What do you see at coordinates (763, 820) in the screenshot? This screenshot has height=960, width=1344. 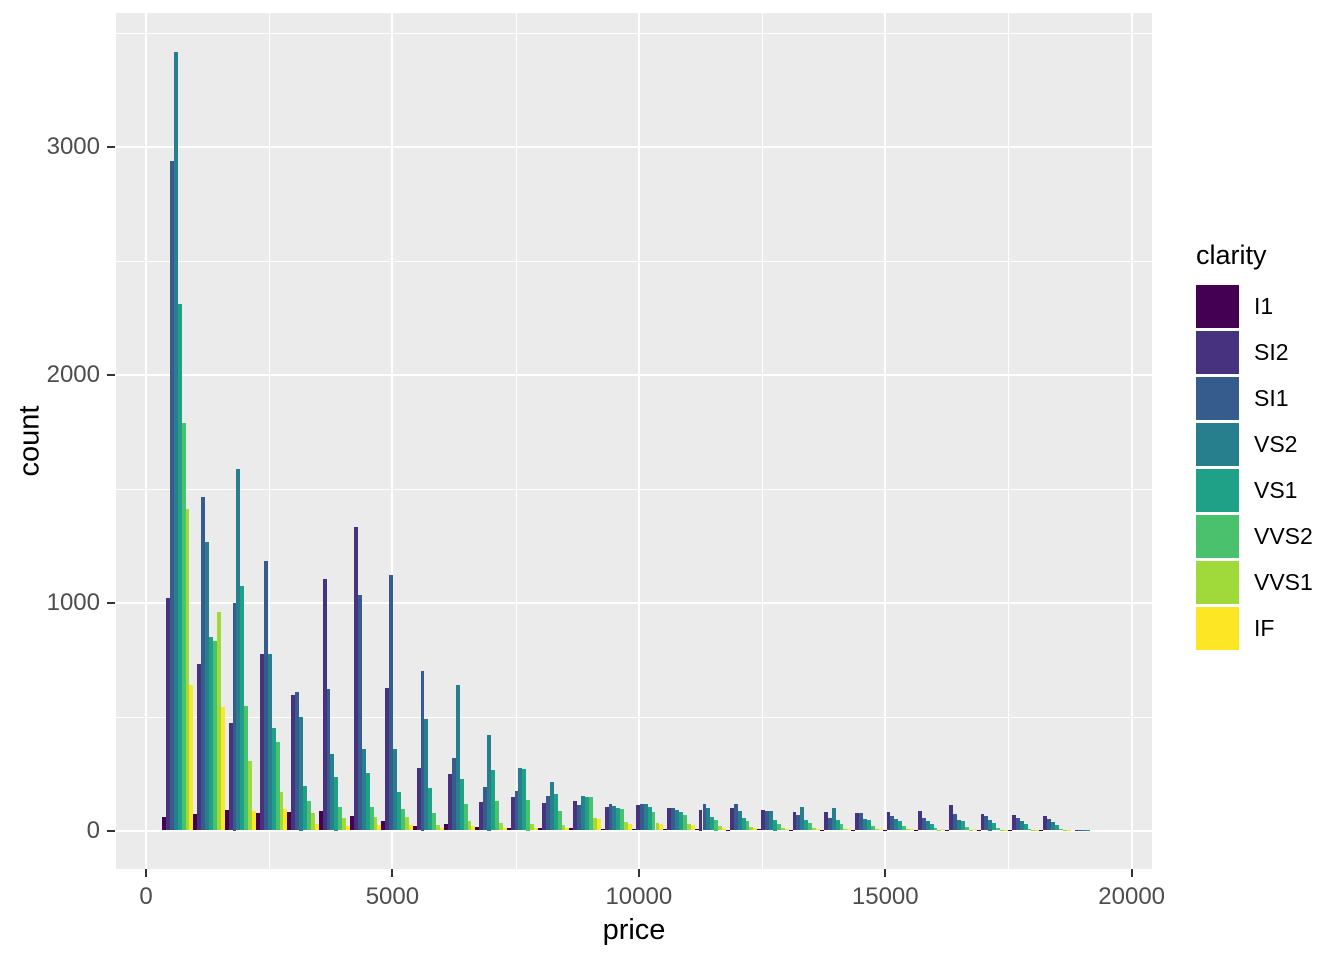 I see `bar-SI2-bin20` at bounding box center [763, 820].